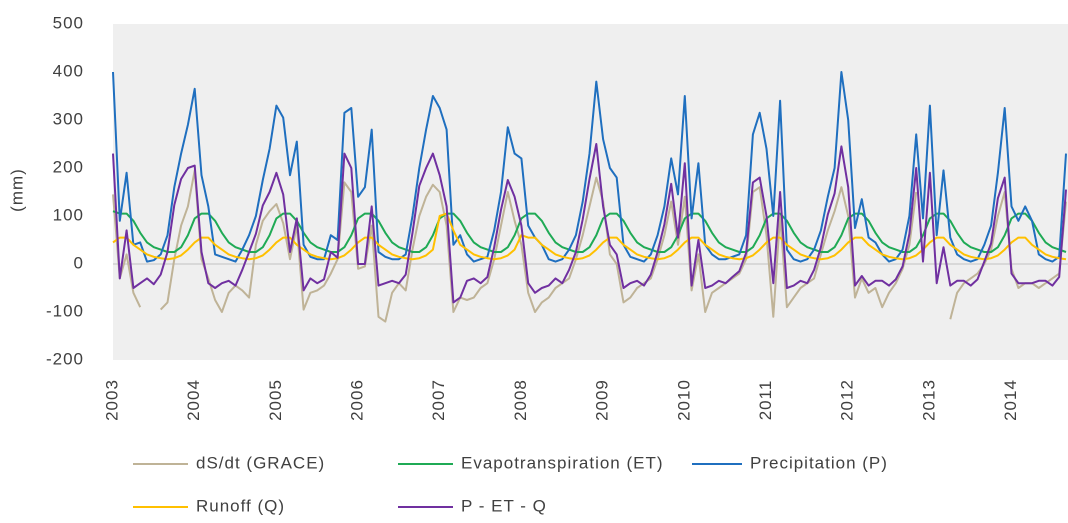 Image resolution: width=1068 pixels, height=523 pixels. I want to click on x-tick-label: 2010, so click(683, 400).